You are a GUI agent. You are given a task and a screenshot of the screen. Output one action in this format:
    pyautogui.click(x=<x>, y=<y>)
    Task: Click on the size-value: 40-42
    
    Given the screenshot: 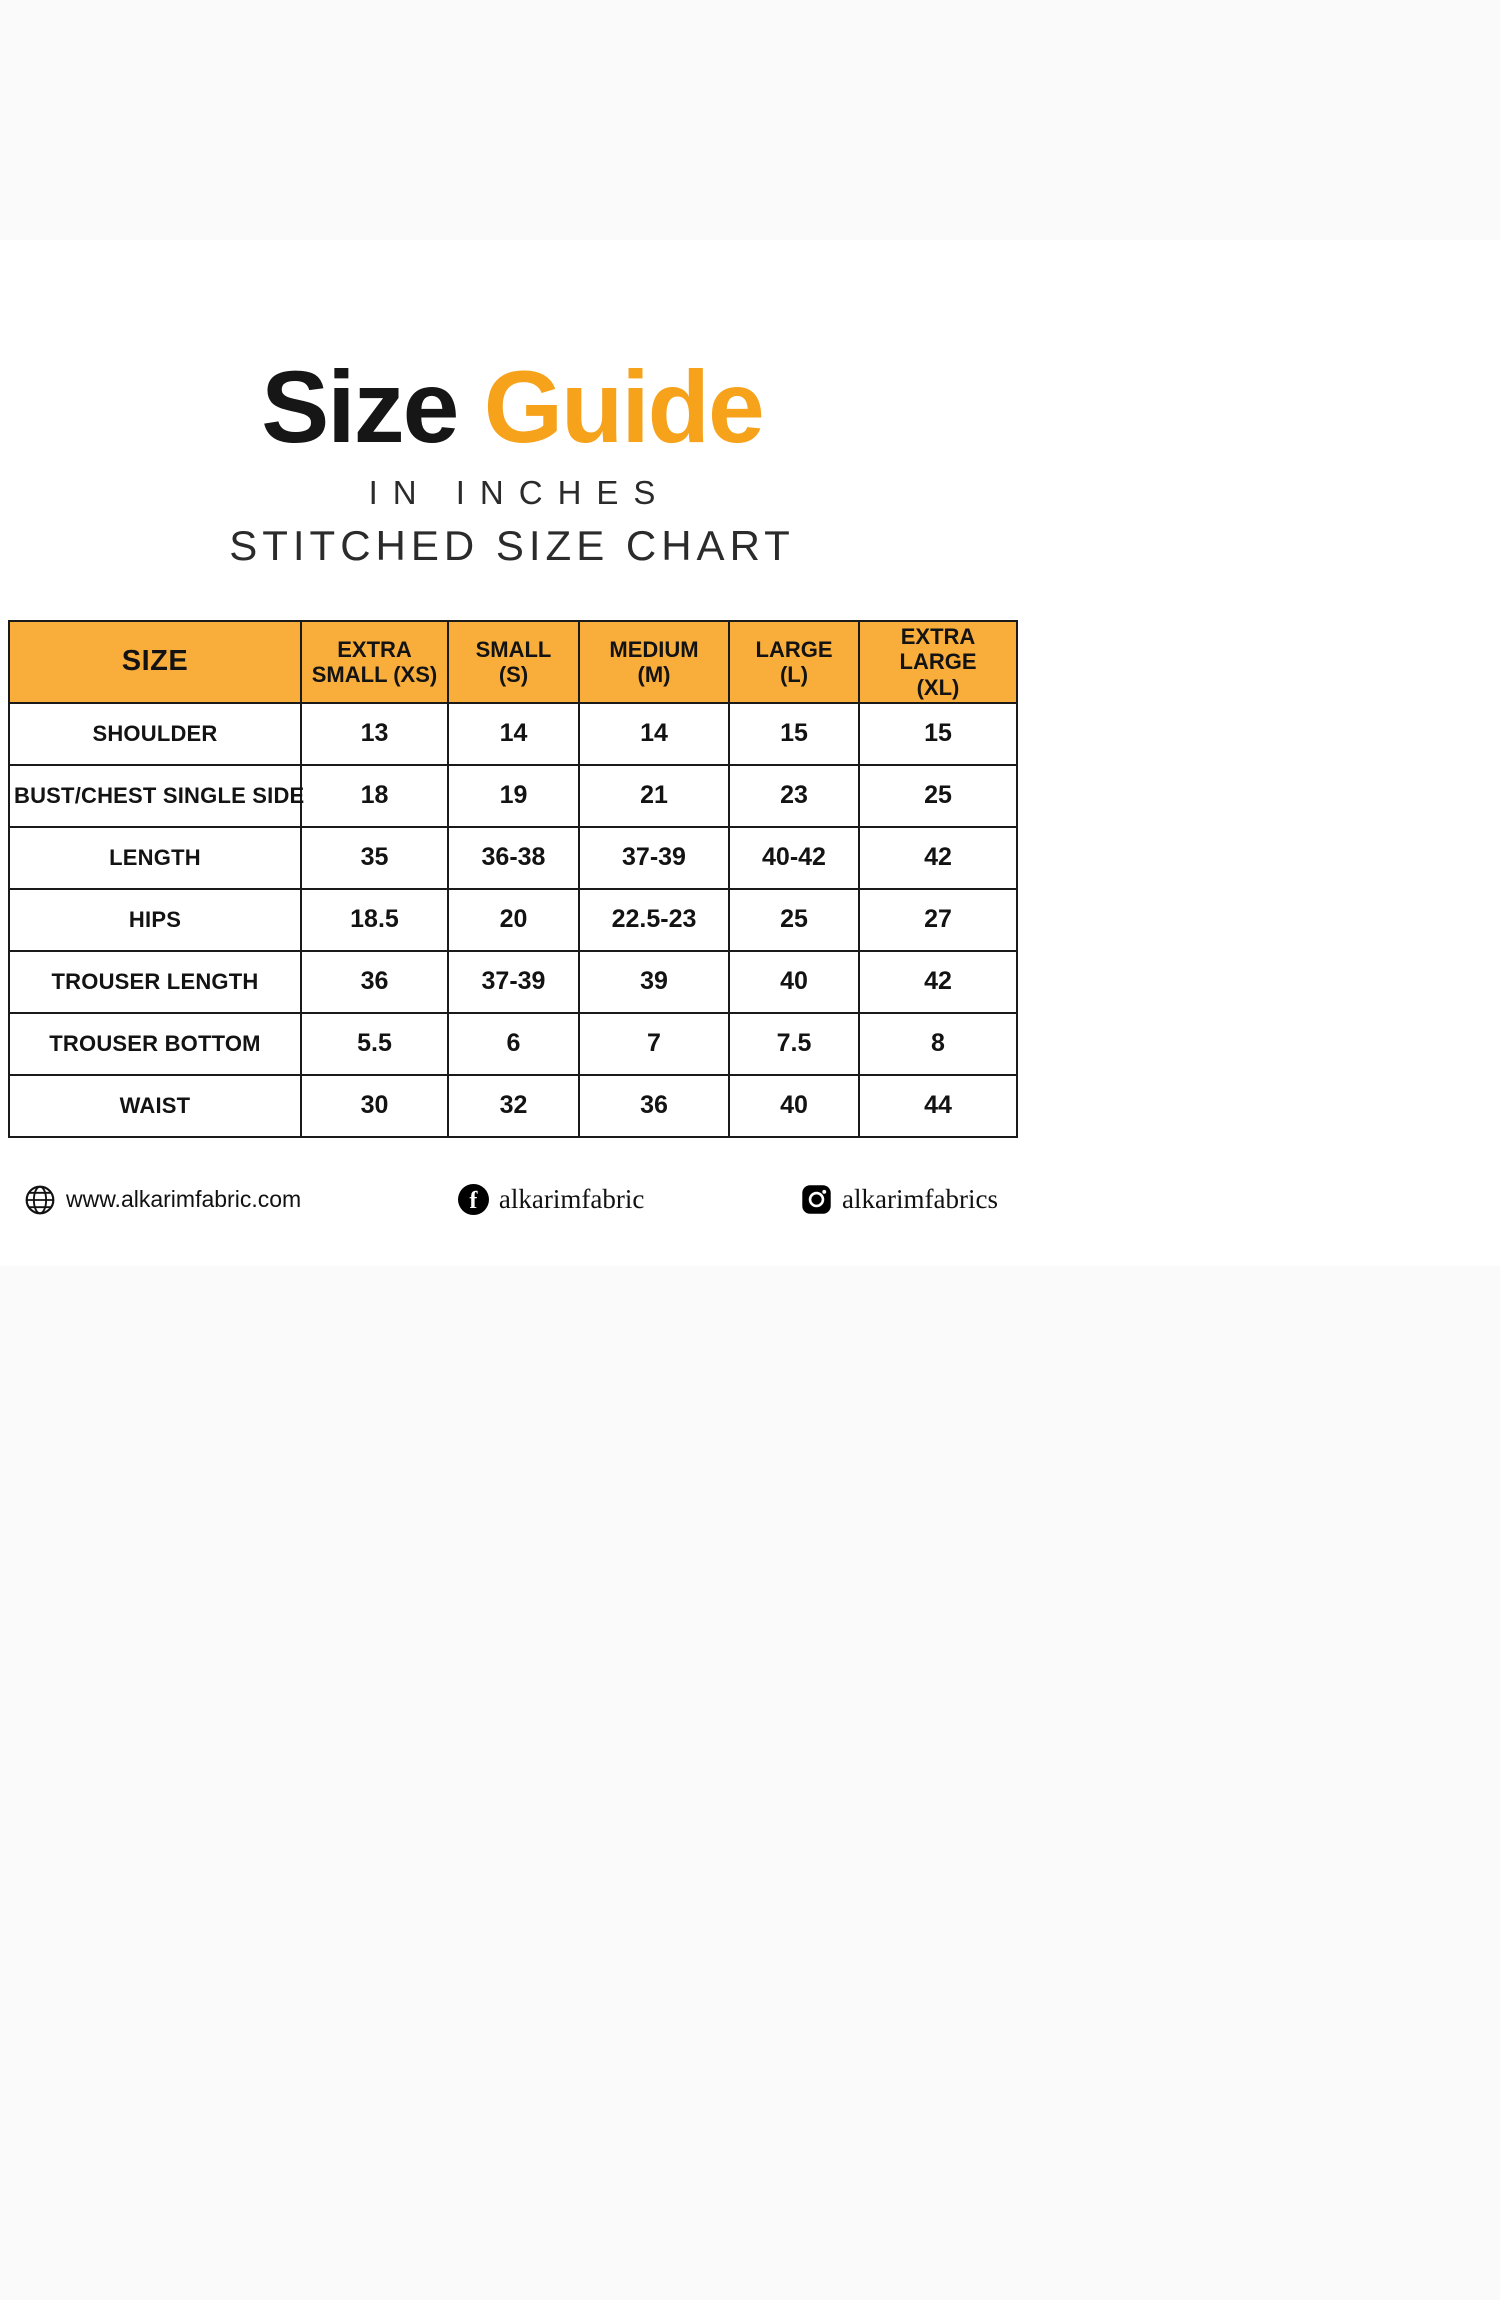 What is the action you would take?
    pyautogui.click(x=794, y=857)
    